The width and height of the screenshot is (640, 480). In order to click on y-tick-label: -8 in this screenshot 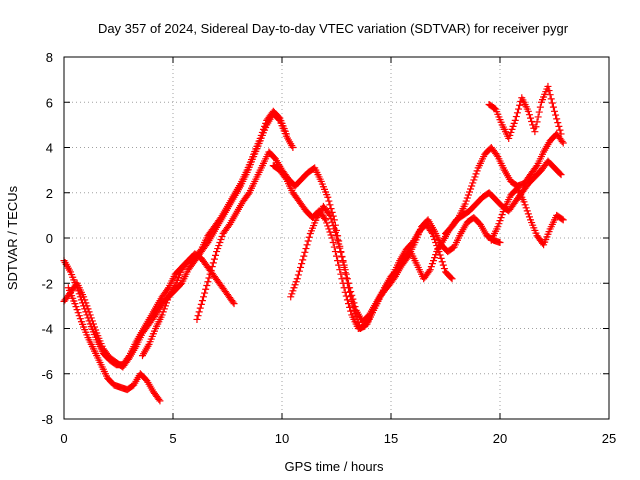, I will do `click(47, 419)`.